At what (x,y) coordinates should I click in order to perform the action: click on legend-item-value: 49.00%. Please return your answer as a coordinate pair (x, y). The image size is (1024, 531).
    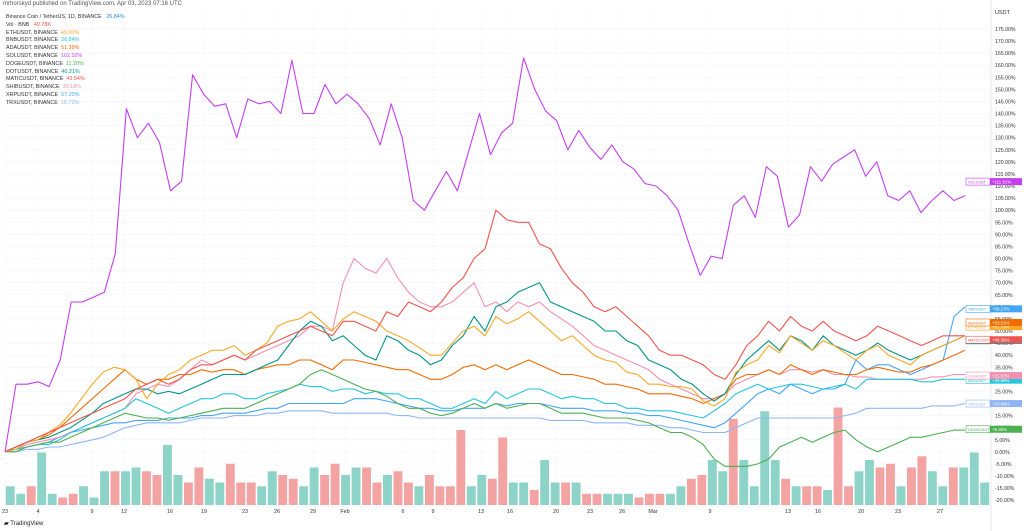
    Looking at the image, I should click on (70, 32).